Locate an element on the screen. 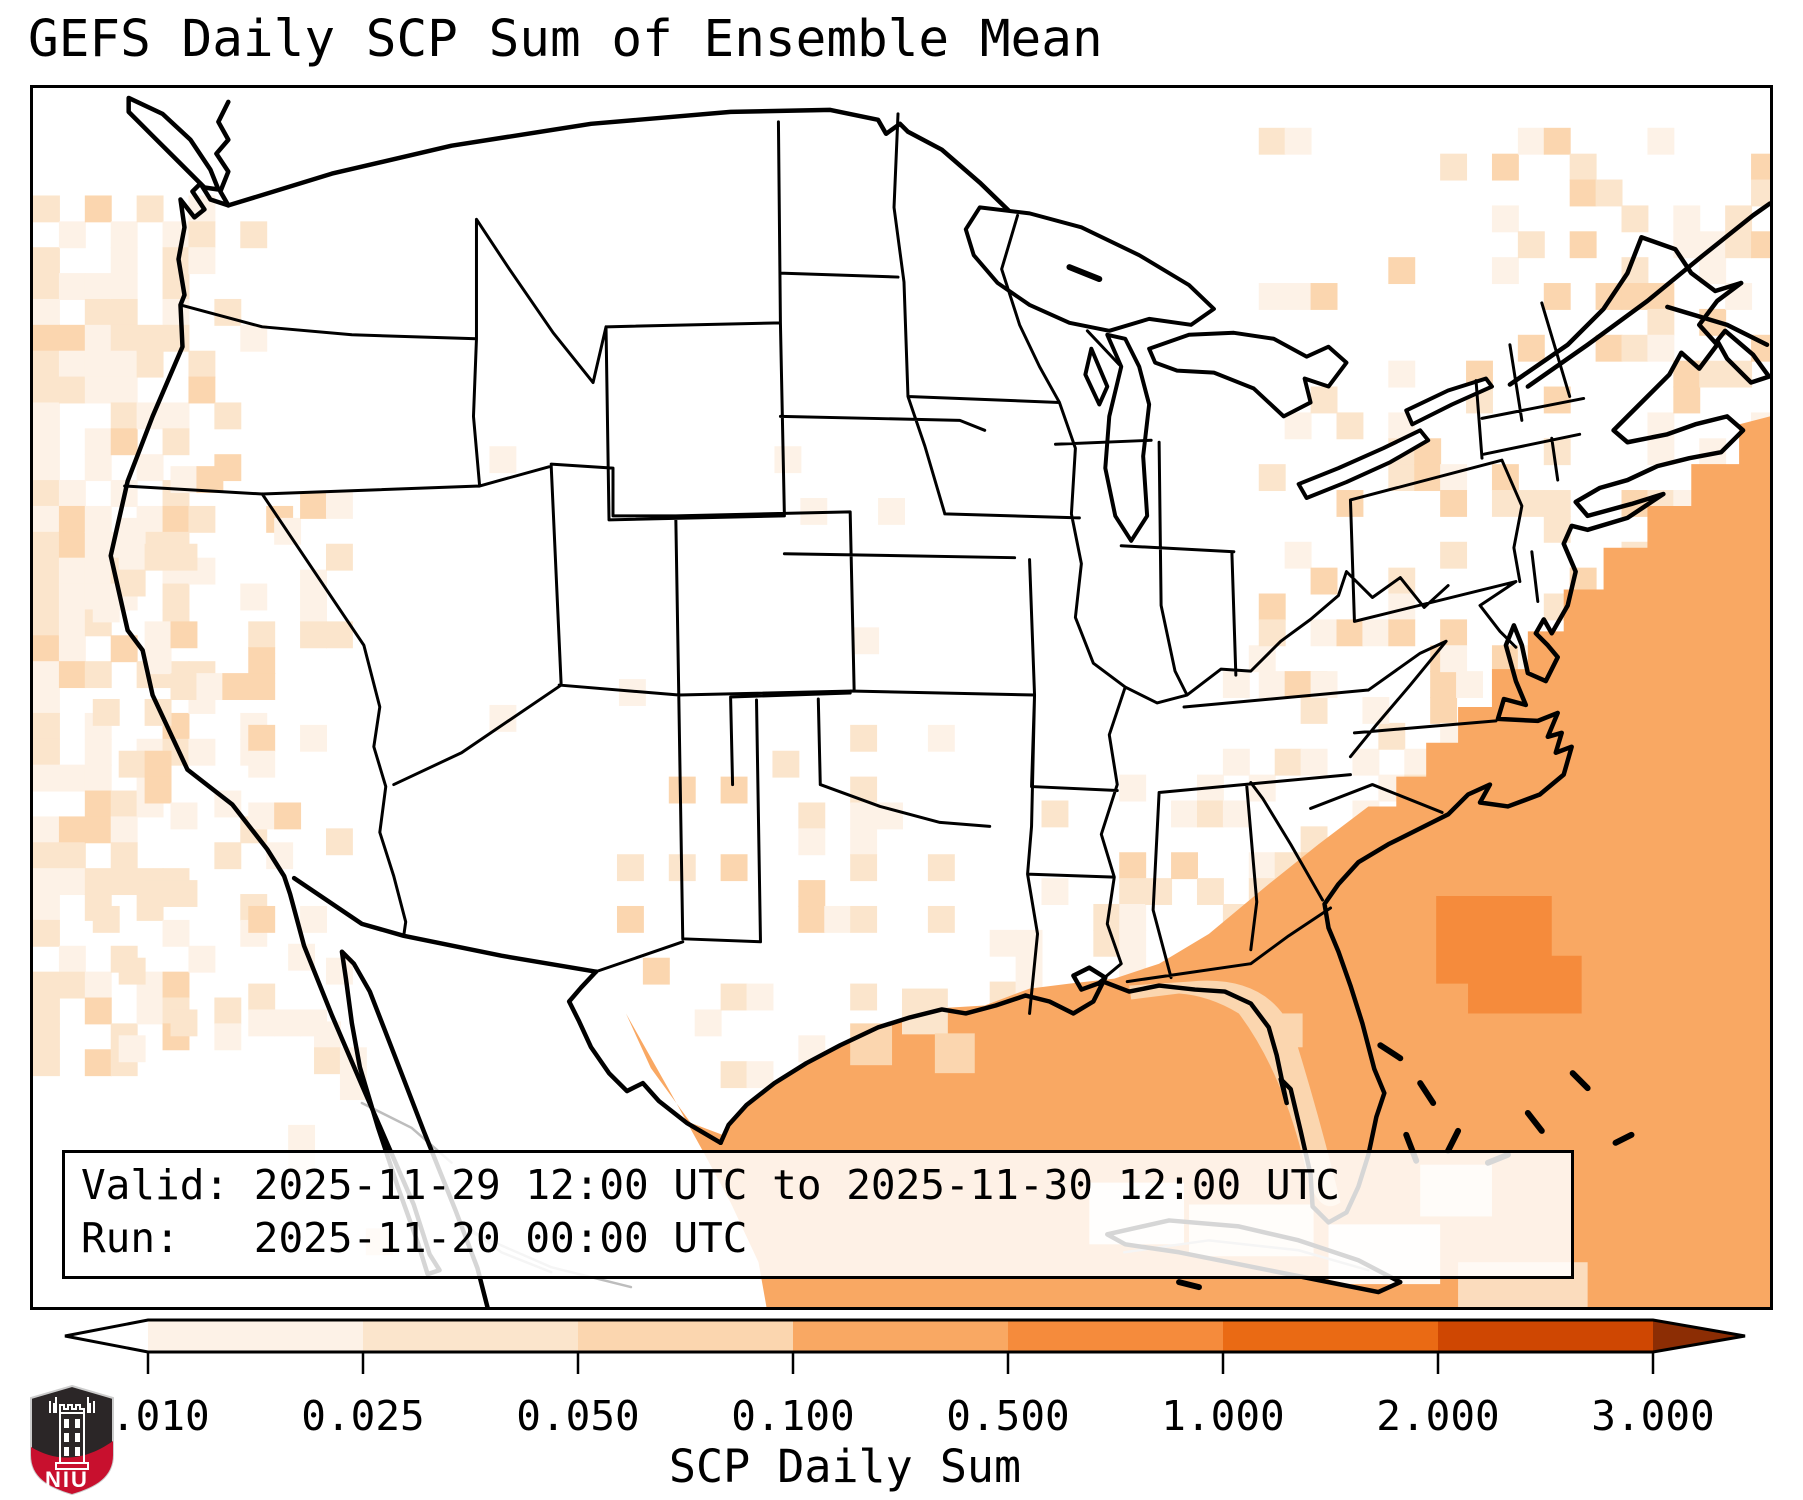  st-lawrence-river is located at coordinates (1647, 295).